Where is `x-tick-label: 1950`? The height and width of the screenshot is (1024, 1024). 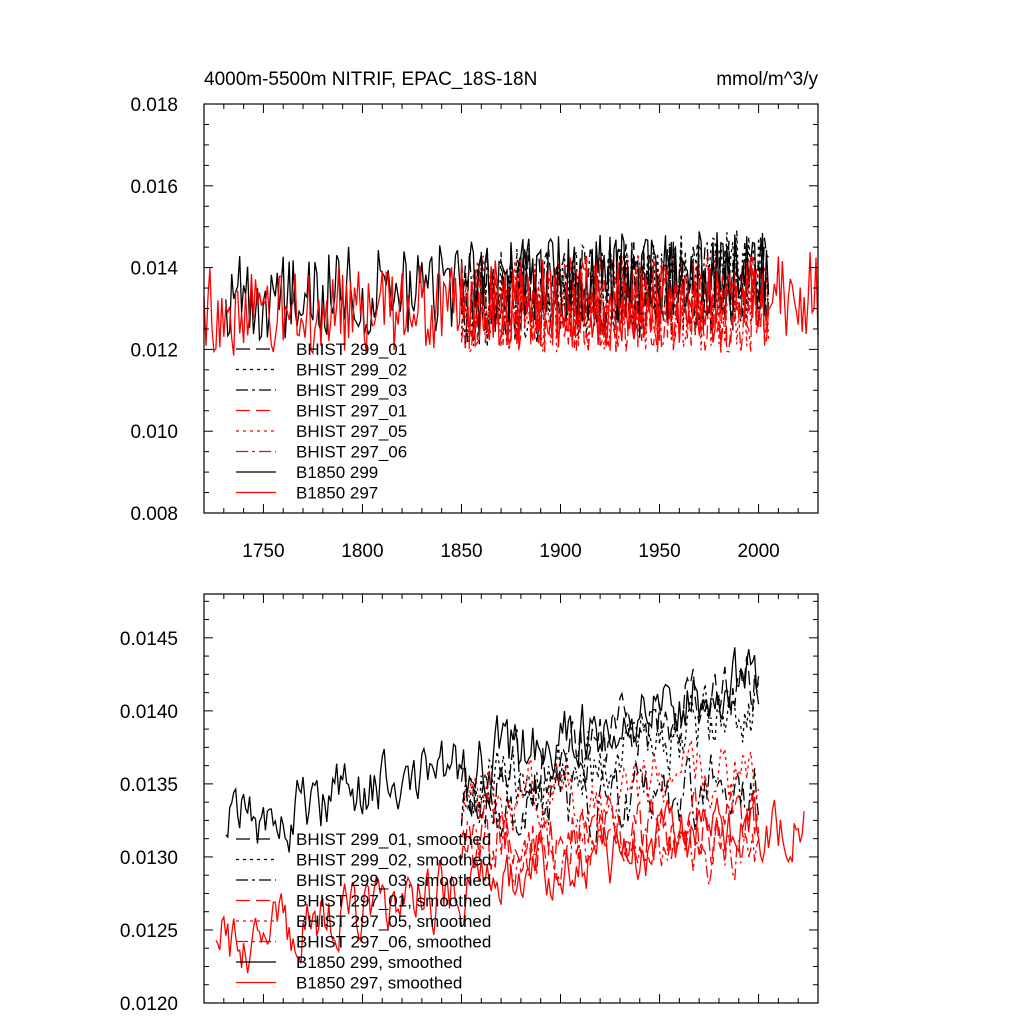
x-tick-label: 1950 is located at coordinates (659, 551).